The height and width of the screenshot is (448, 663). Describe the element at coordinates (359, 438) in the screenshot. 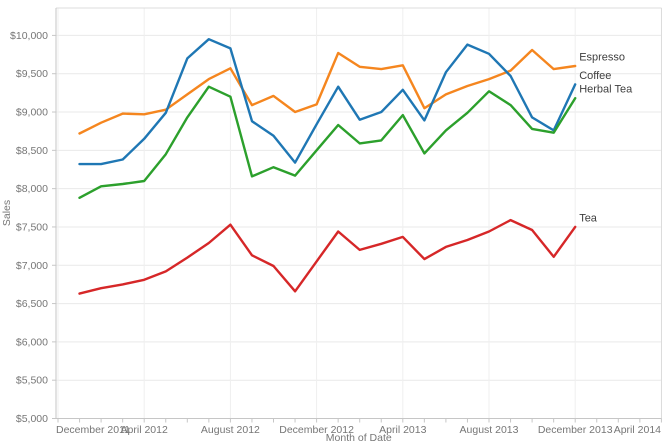

I see `x-axis-title: Month of Date` at that location.